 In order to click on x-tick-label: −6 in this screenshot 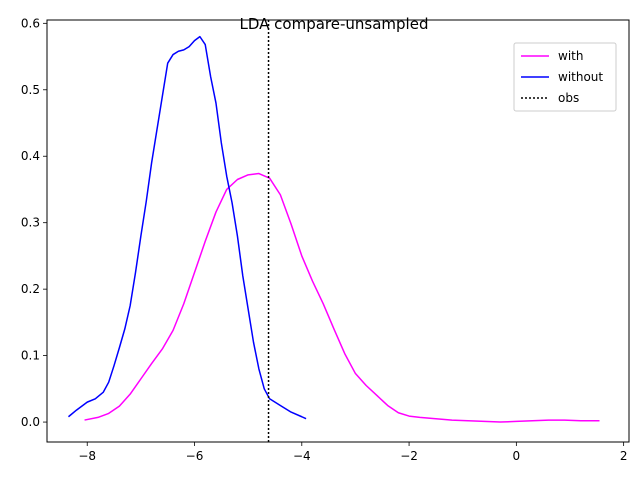, I will do `click(195, 456)`.